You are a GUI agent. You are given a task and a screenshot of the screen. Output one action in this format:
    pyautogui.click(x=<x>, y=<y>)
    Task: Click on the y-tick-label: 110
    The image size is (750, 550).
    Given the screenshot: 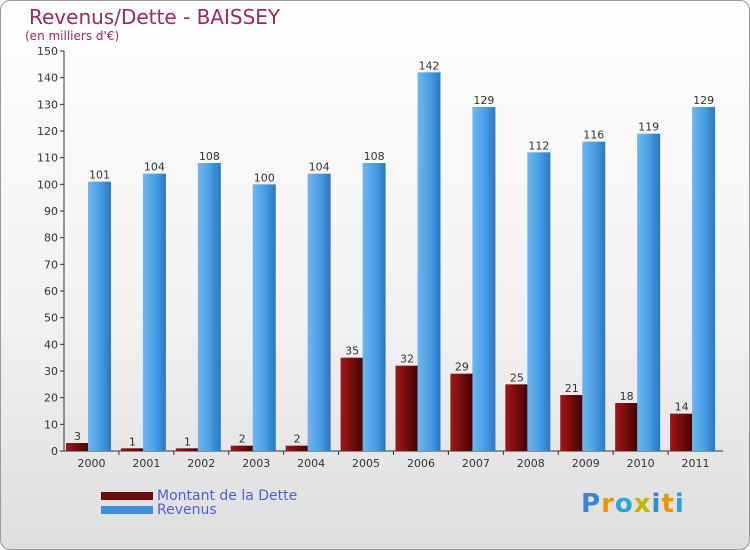 What is the action you would take?
    pyautogui.click(x=47, y=158)
    